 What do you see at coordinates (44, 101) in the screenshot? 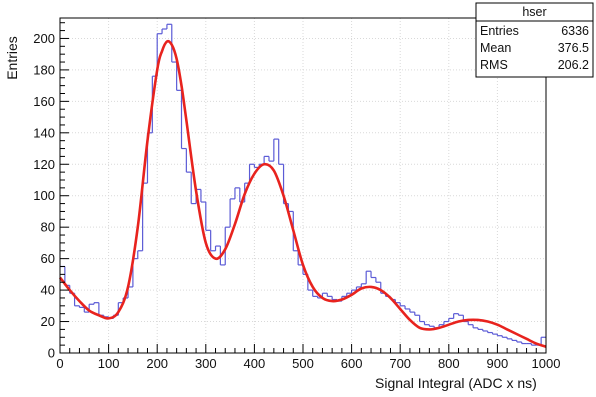
I see `y-tick-label: 160` at bounding box center [44, 101].